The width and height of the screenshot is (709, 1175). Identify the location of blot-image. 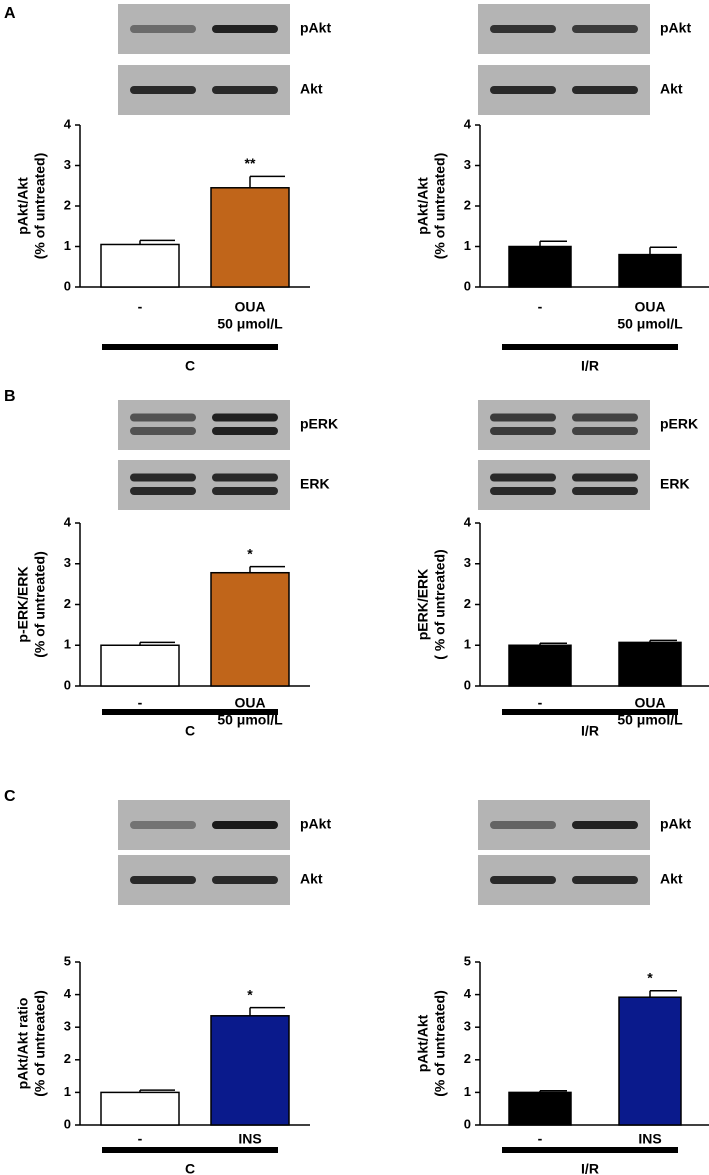
(204, 425).